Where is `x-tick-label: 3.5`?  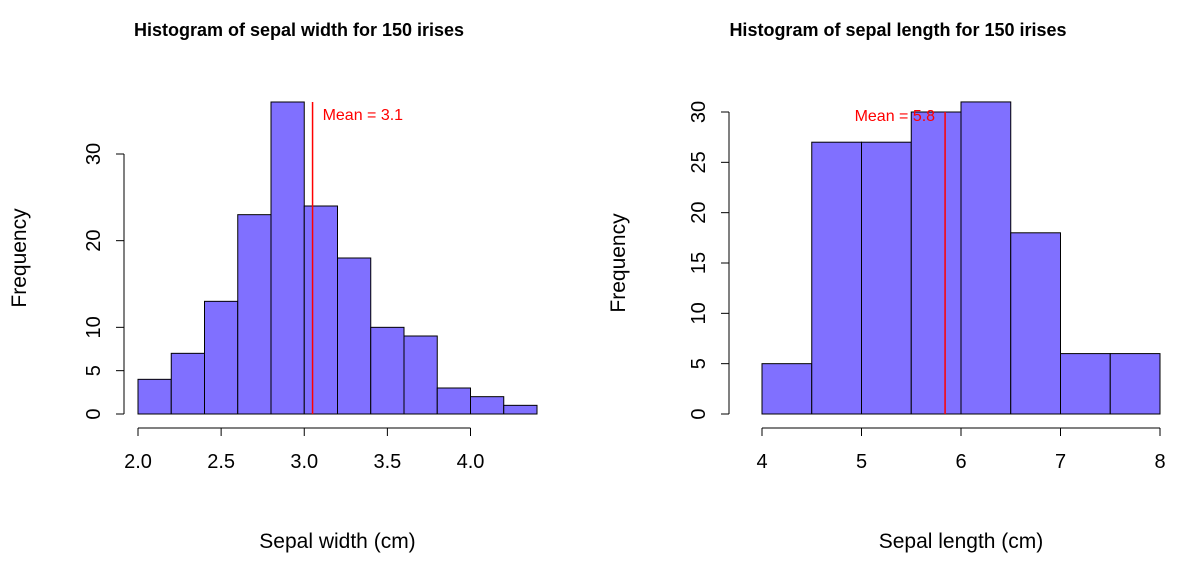
x-tick-label: 3.5 is located at coordinates (387, 462).